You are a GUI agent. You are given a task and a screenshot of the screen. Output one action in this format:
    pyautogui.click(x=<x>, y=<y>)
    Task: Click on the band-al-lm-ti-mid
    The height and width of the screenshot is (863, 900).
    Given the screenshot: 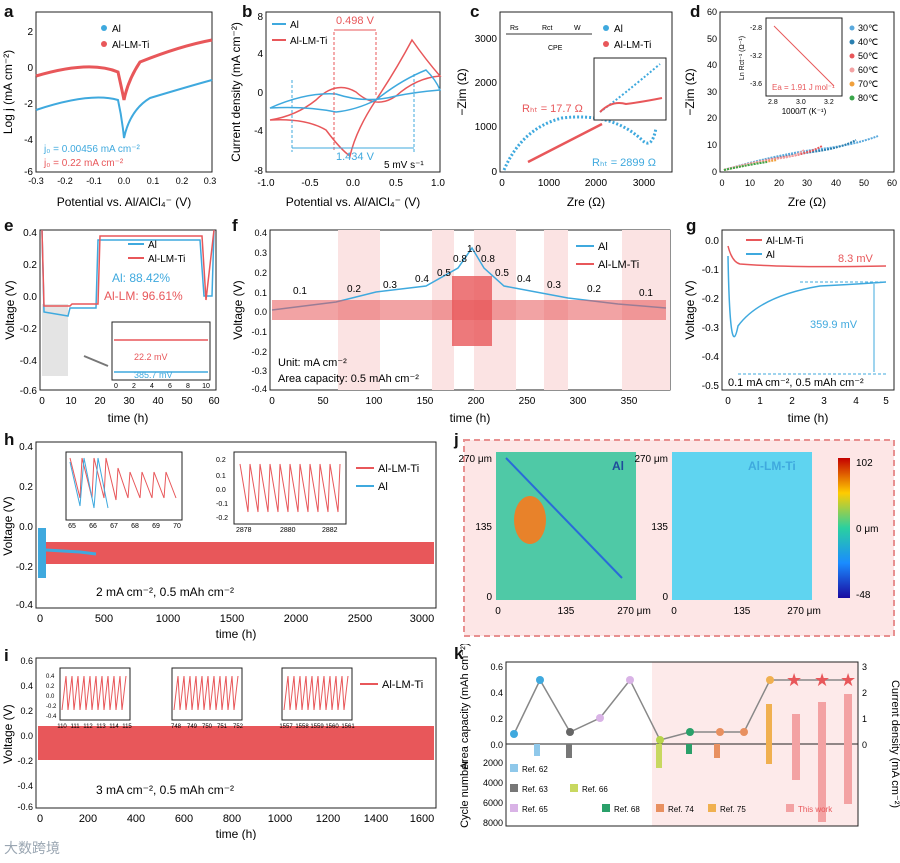 What is the action you would take?
    pyautogui.click(x=472, y=311)
    